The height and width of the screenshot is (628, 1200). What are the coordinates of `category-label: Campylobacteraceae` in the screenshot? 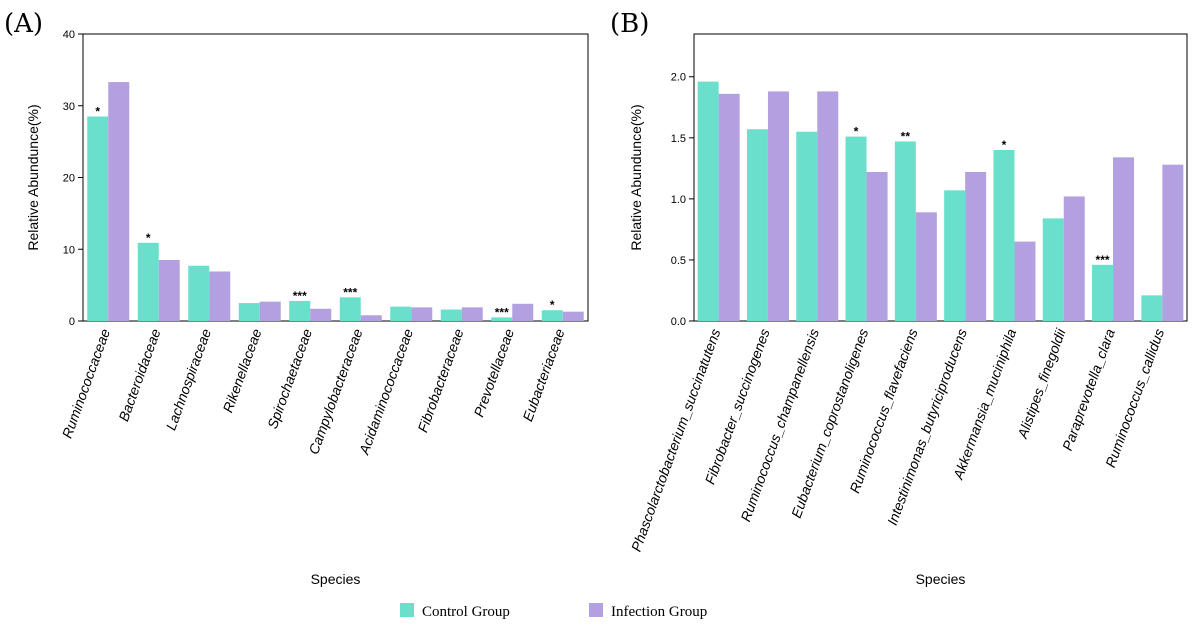 It's located at (335, 391).